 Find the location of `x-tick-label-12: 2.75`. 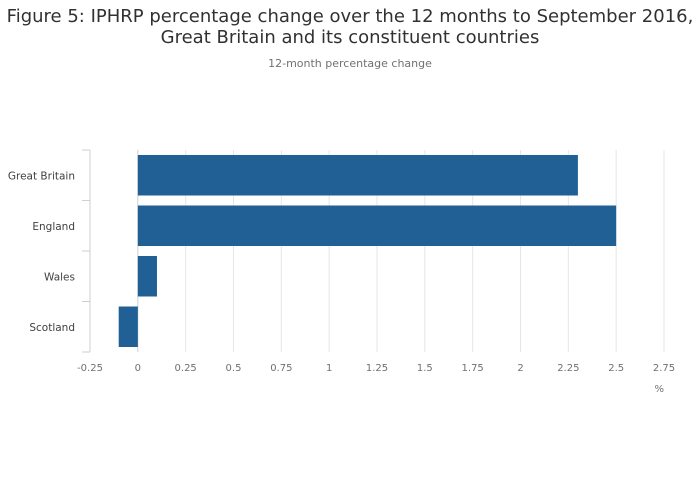

x-tick-label-12: 2.75 is located at coordinates (664, 368).